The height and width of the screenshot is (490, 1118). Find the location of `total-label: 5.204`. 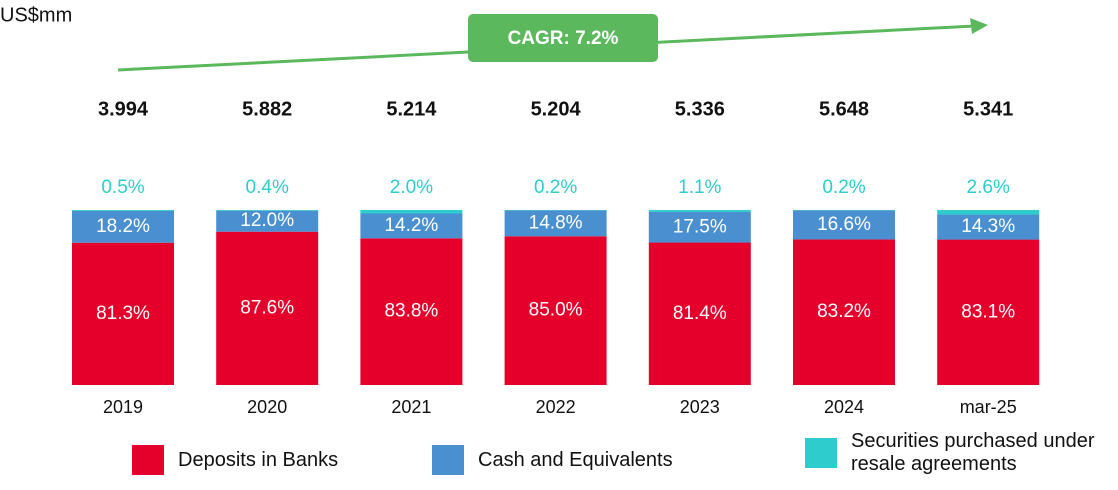

total-label: 5.204 is located at coordinates (556, 109).